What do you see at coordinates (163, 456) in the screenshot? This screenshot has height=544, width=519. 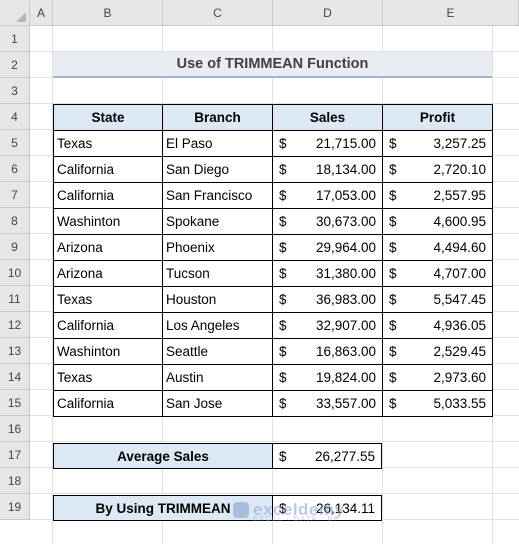 I see `average-sales-label: Average Sales` at bounding box center [163, 456].